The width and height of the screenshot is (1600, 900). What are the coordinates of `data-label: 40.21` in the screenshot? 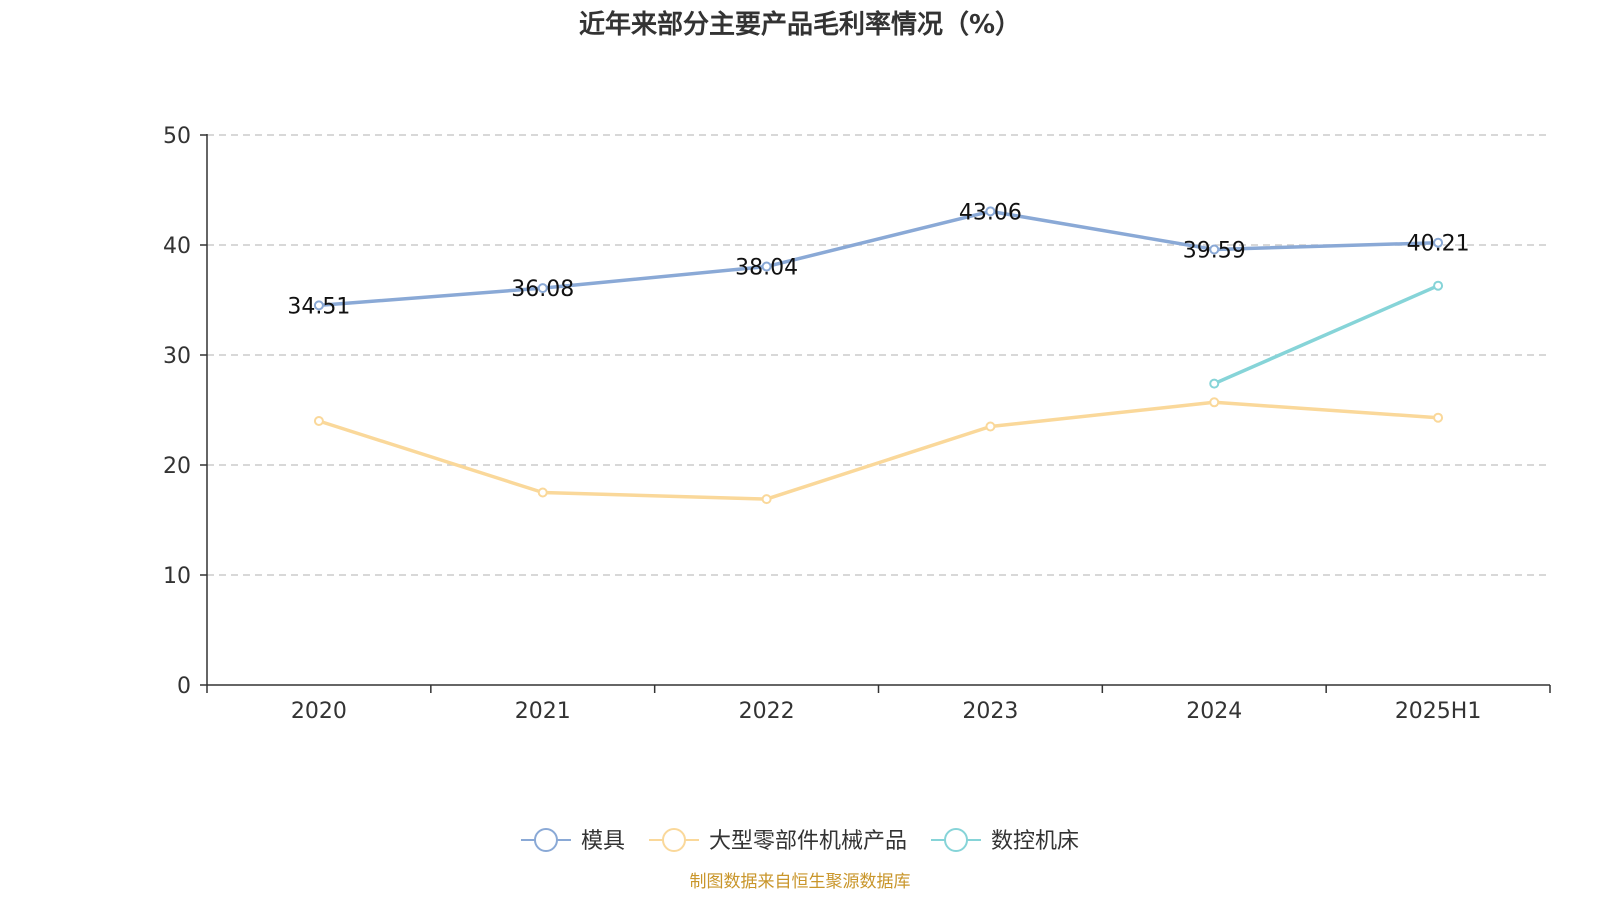 It's located at (1438, 244).